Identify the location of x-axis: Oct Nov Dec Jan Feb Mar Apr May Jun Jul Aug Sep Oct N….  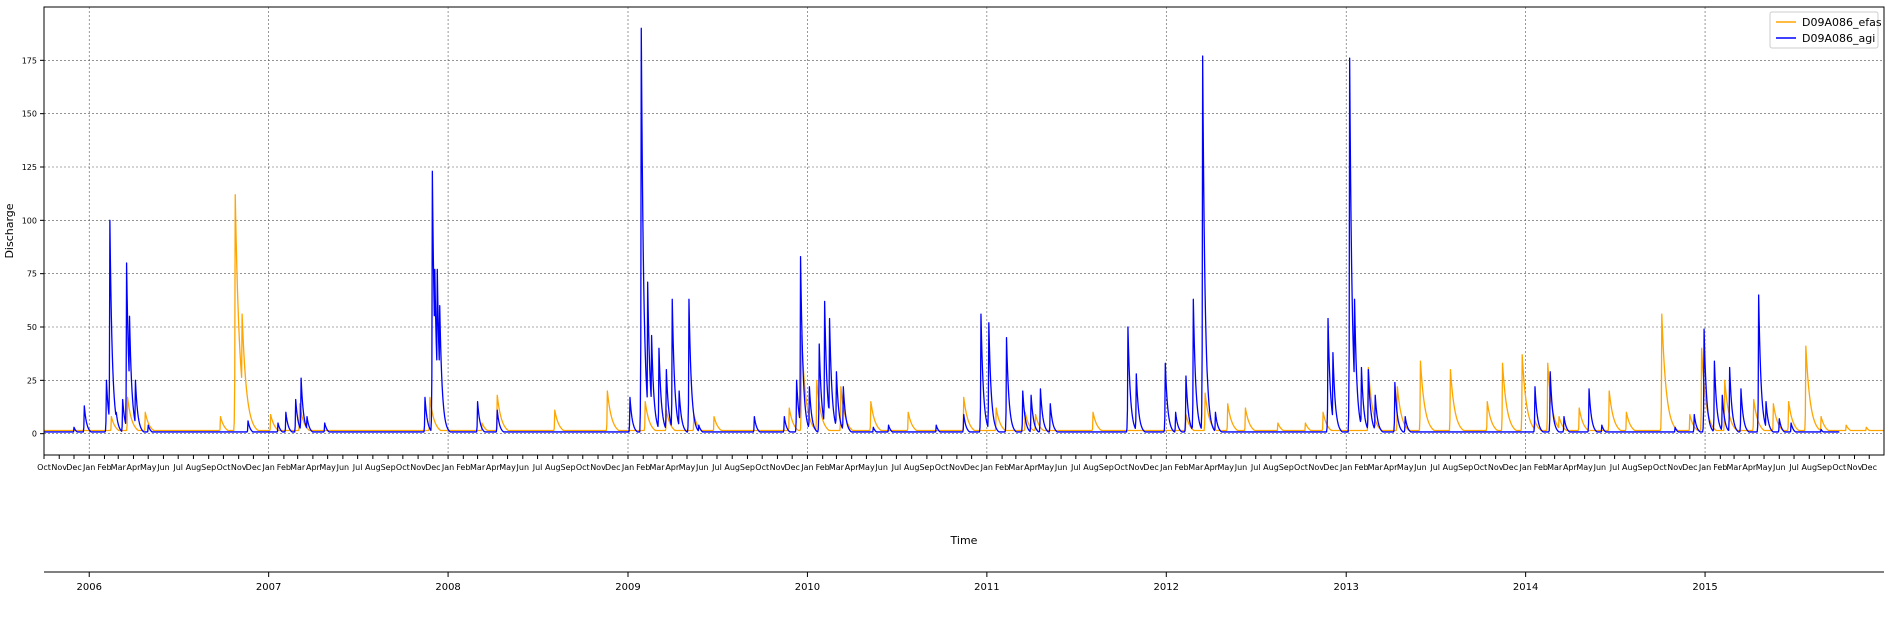
(957, 463).